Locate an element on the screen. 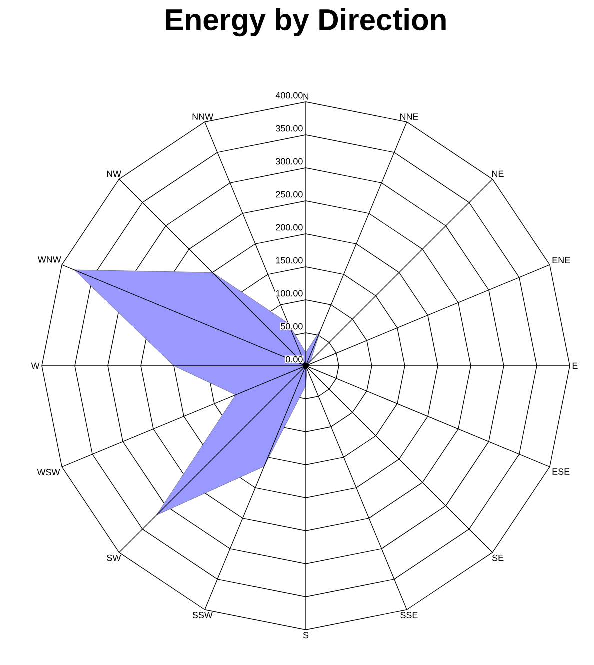 This screenshot has width=594, height=665. spoke-label: SSE is located at coordinates (409, 615).